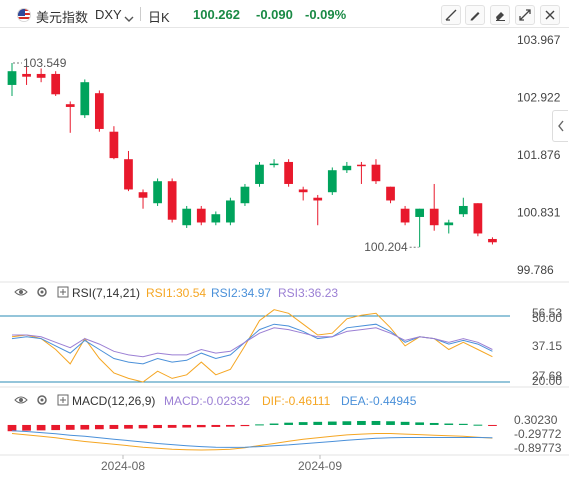 Image resolution: width=569 pixels, height=478 pixels. I want to click on chart-toolbar: 美元指数 DXY 日K 100.262 -0.090 -0.09%, so click(284, 14).